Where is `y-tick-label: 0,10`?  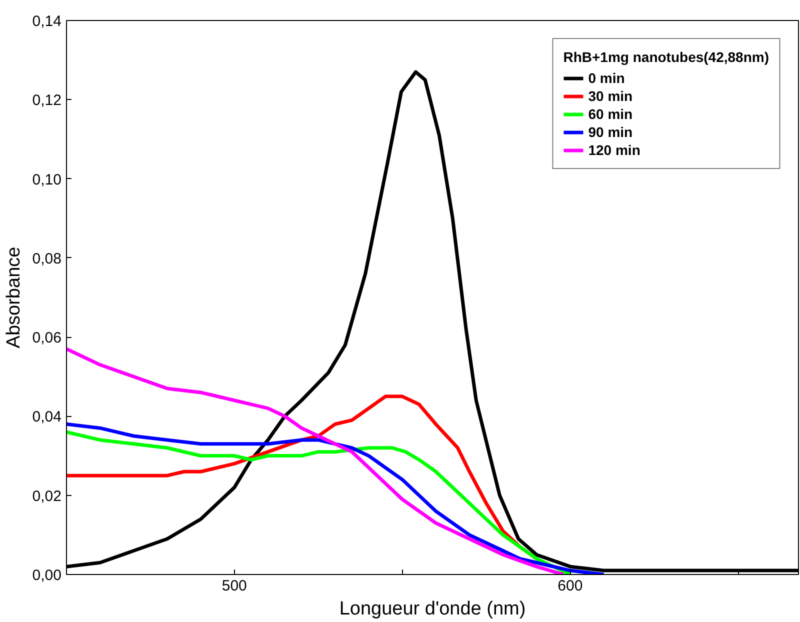 y-tick-label: 0,10 is located at coordinates (47, 179).